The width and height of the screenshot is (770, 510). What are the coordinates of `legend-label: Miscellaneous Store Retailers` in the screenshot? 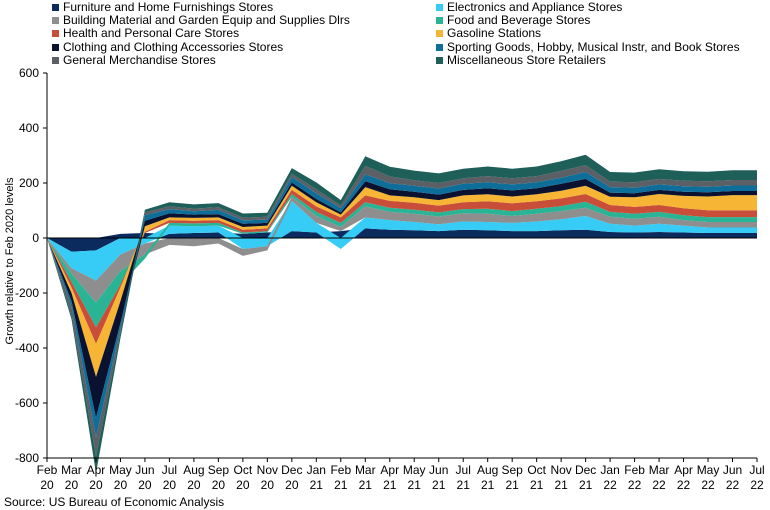 It's located at (526, 59).